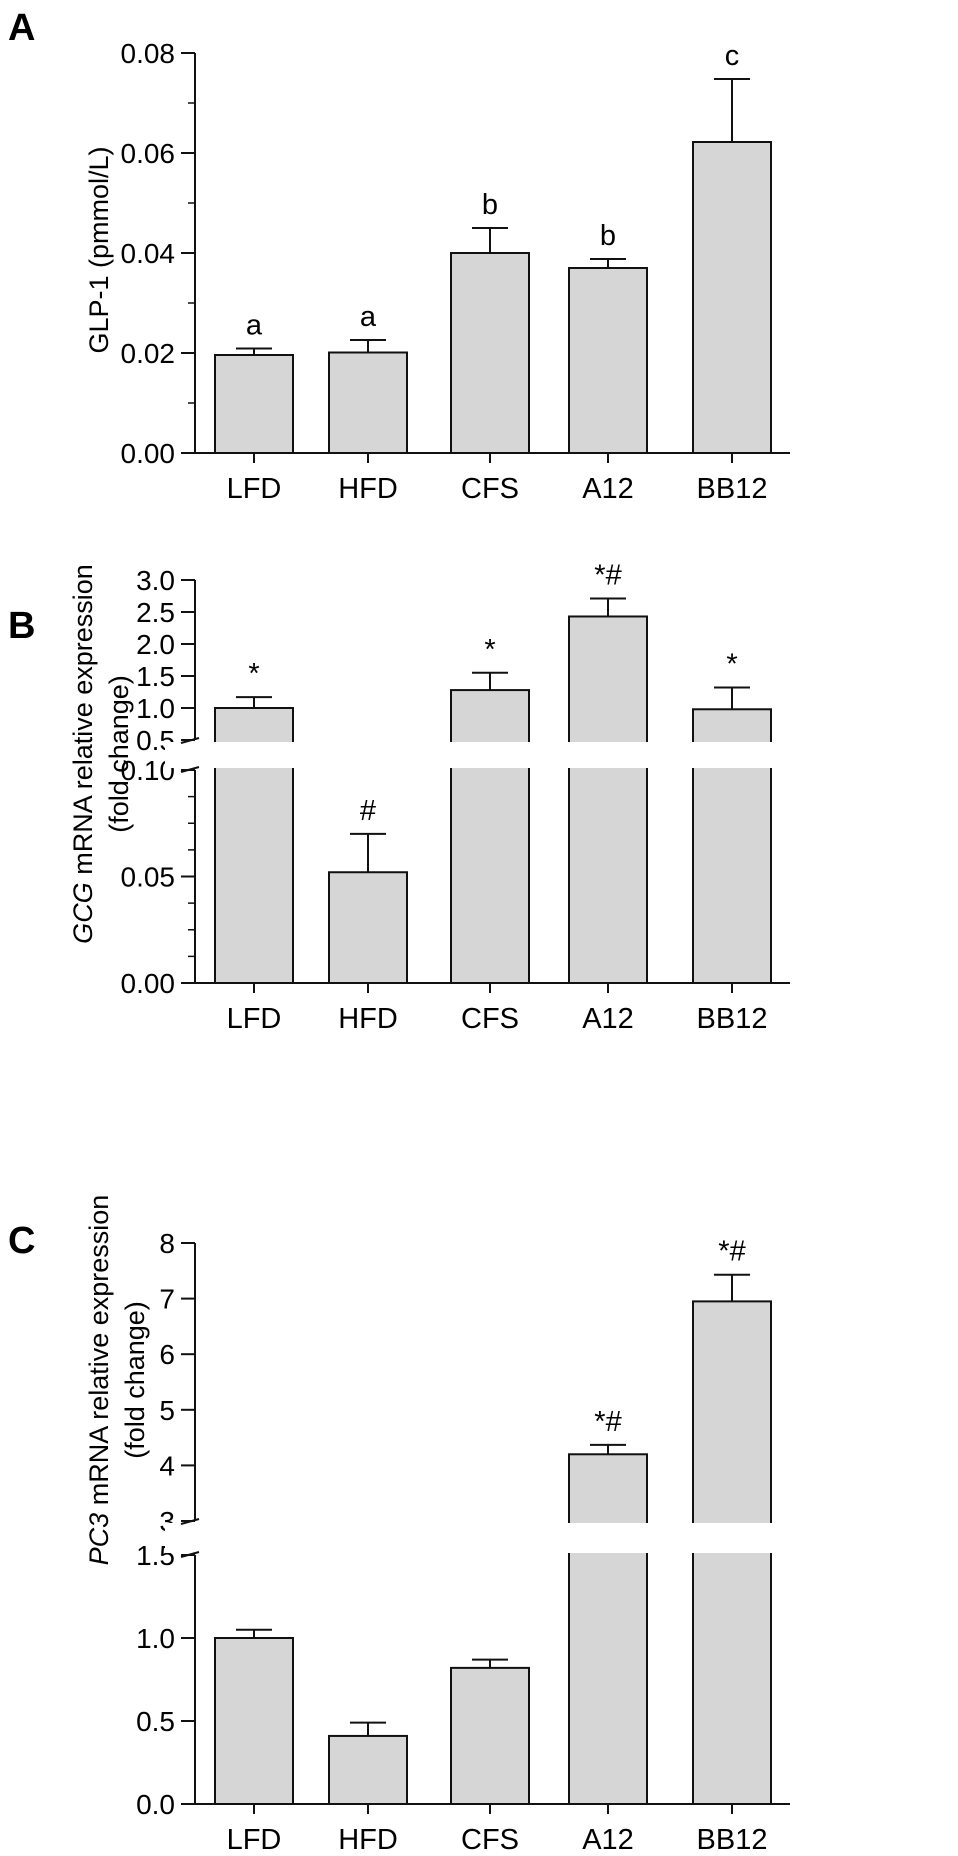 This screenshot has height=1856, width=958. What do you see at coordinates (608, 489) in the screenshot?
I see `panel-a-xtick-a12: A12` at bounding box center [608, 489].